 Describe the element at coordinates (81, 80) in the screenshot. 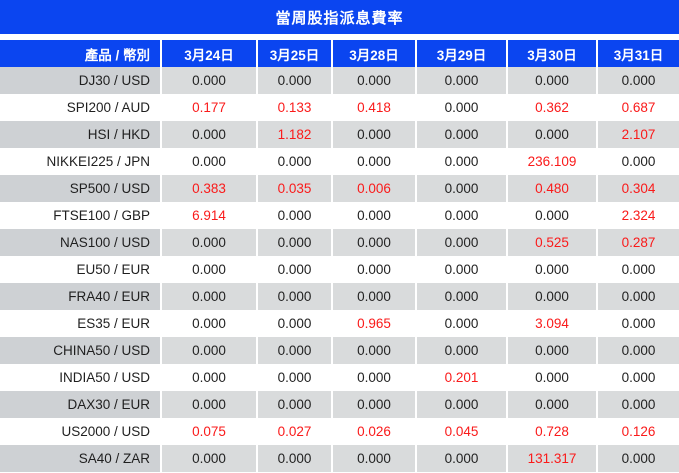

I see `product-currency-cell: DJ30 / USD` at that location.